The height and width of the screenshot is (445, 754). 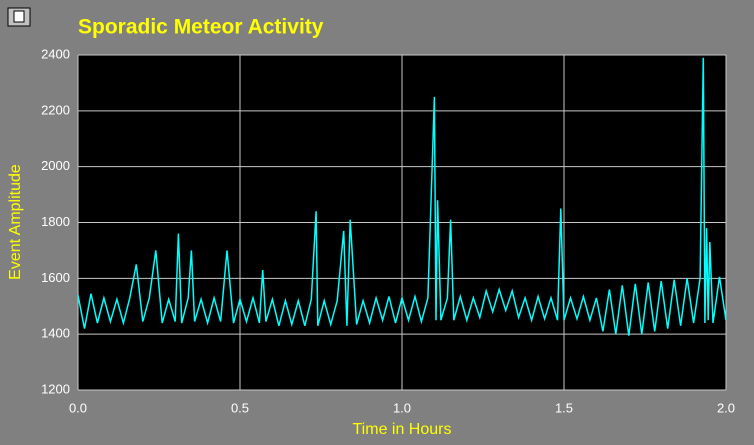 I want to click on x-tick-label: 1.0, so click(x=402, y=407).